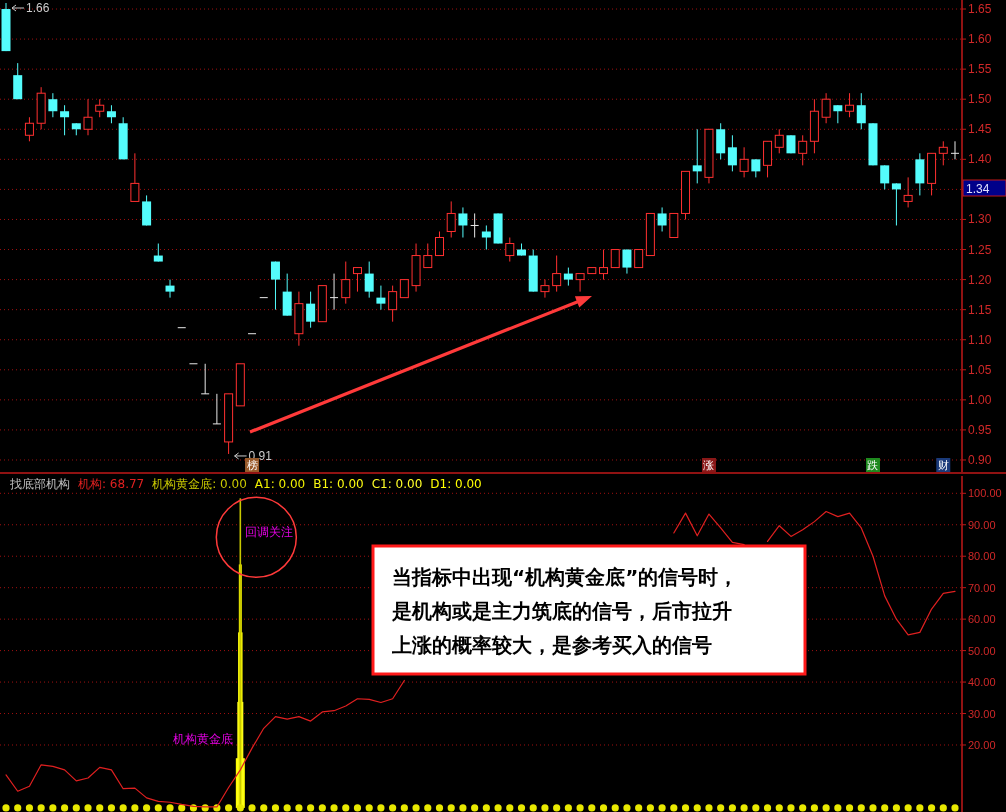 The width and height of the screenshot is (1006, 812). I want to click on y-tick-label: 40.00, so click(982, 682).